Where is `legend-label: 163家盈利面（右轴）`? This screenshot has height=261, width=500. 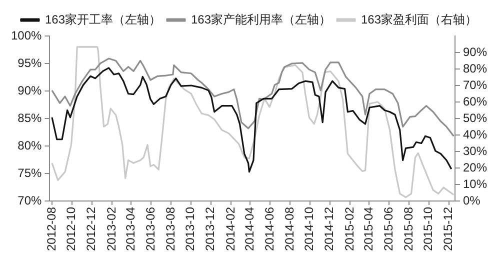 legend-label: 163家盈利面（右轴） is located at coordinates (419, 19).